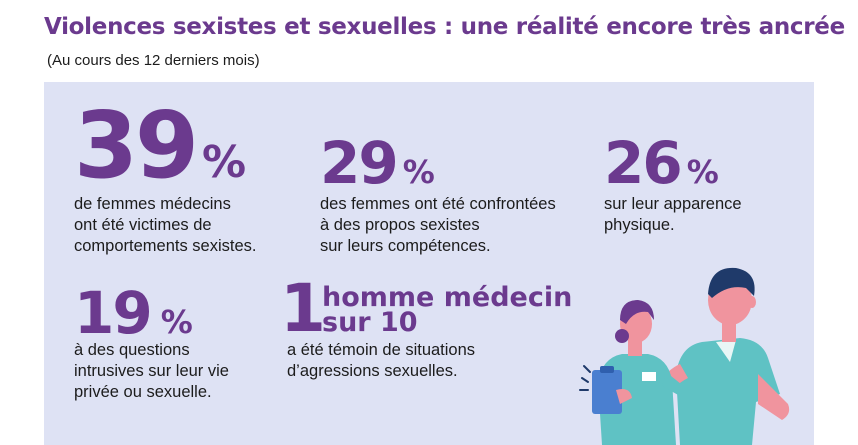  What do you see at coordinates (143, 392) in the screenshot?
I see `desc-line: privée ou sexuelle.` at bounding box center [143, 392].